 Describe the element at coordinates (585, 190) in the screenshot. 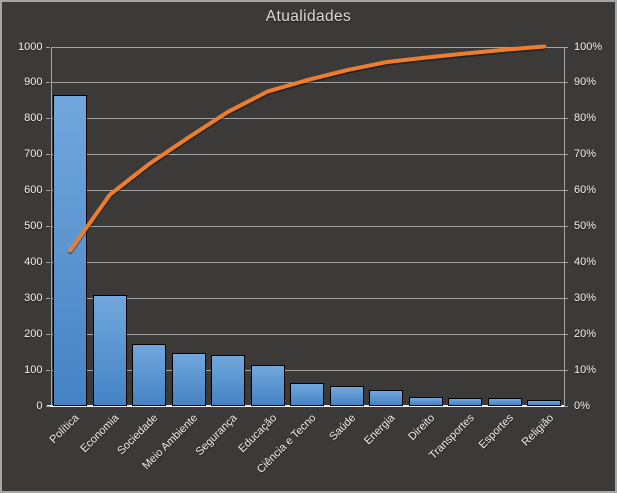

I see `y-axis-right-label: 60%` at that location.